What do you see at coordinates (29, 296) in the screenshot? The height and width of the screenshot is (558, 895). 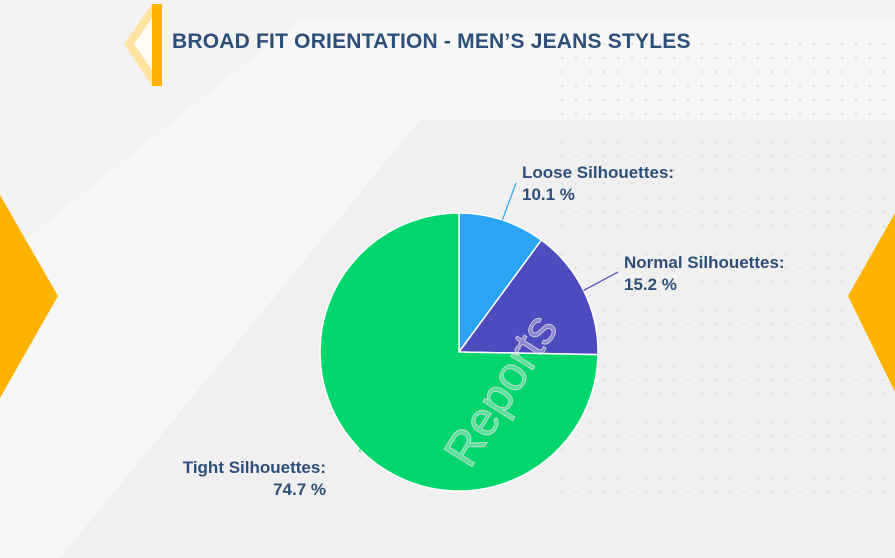 I see `left-accent-shape` at bounding box center [29, 296].